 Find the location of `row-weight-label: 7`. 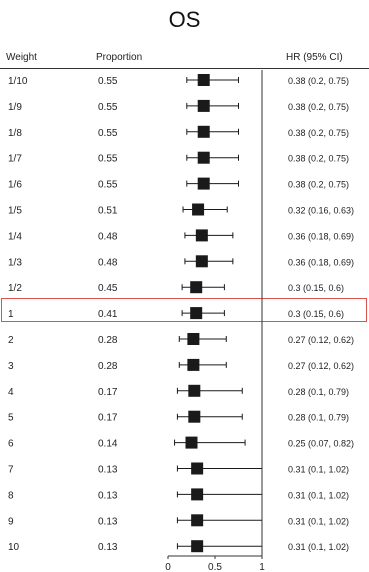

row-weight-label: 7 is located at coordinates (11, 470).